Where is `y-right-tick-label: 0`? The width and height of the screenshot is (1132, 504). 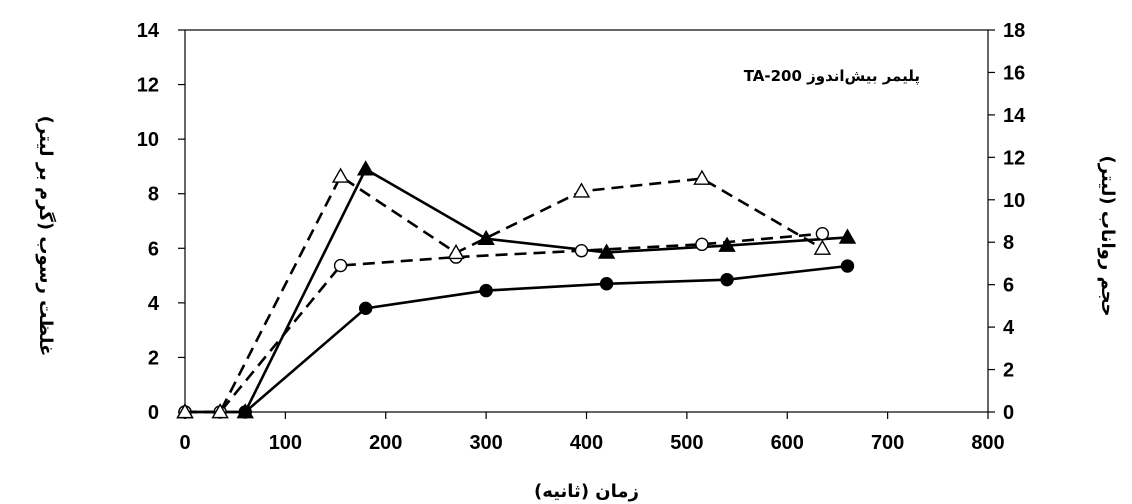 y-right-tick-label: 0 is located at coordinates (1008, 413).